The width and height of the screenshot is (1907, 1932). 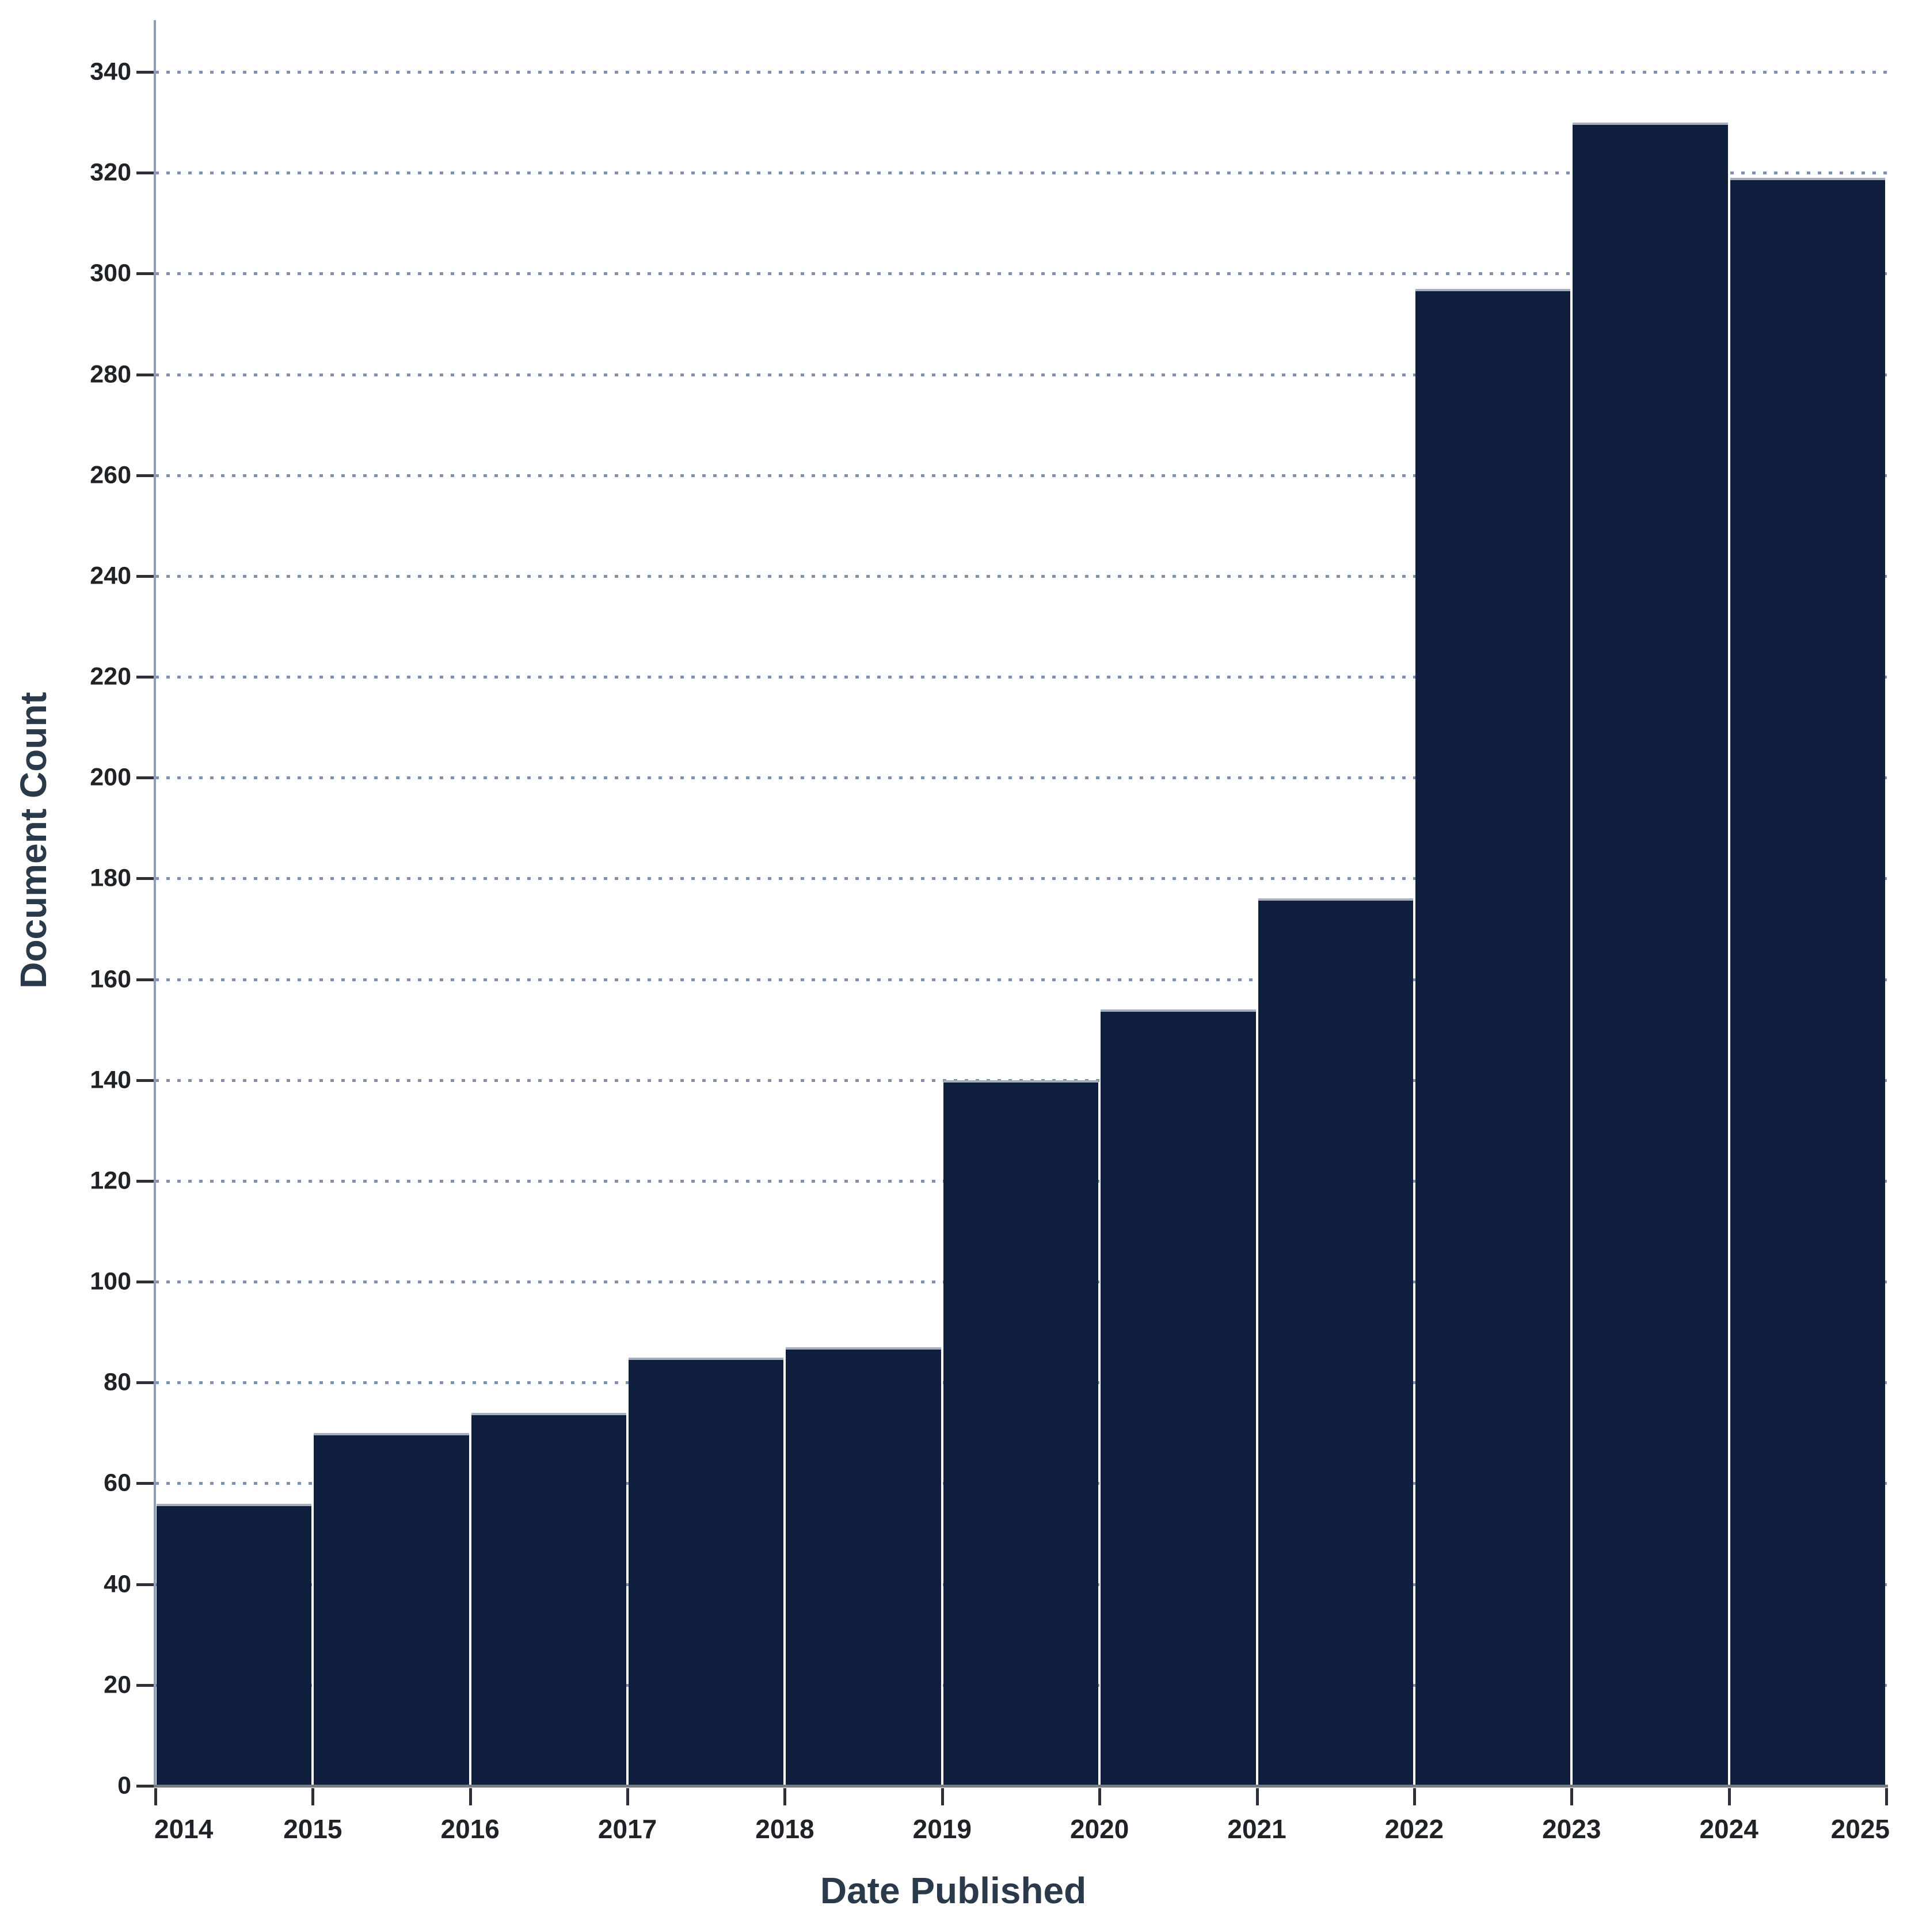 What do you see at coordinates (392, 1609) in the screenshot?
I see `bar-2015` at bounding box center [392, 1609].